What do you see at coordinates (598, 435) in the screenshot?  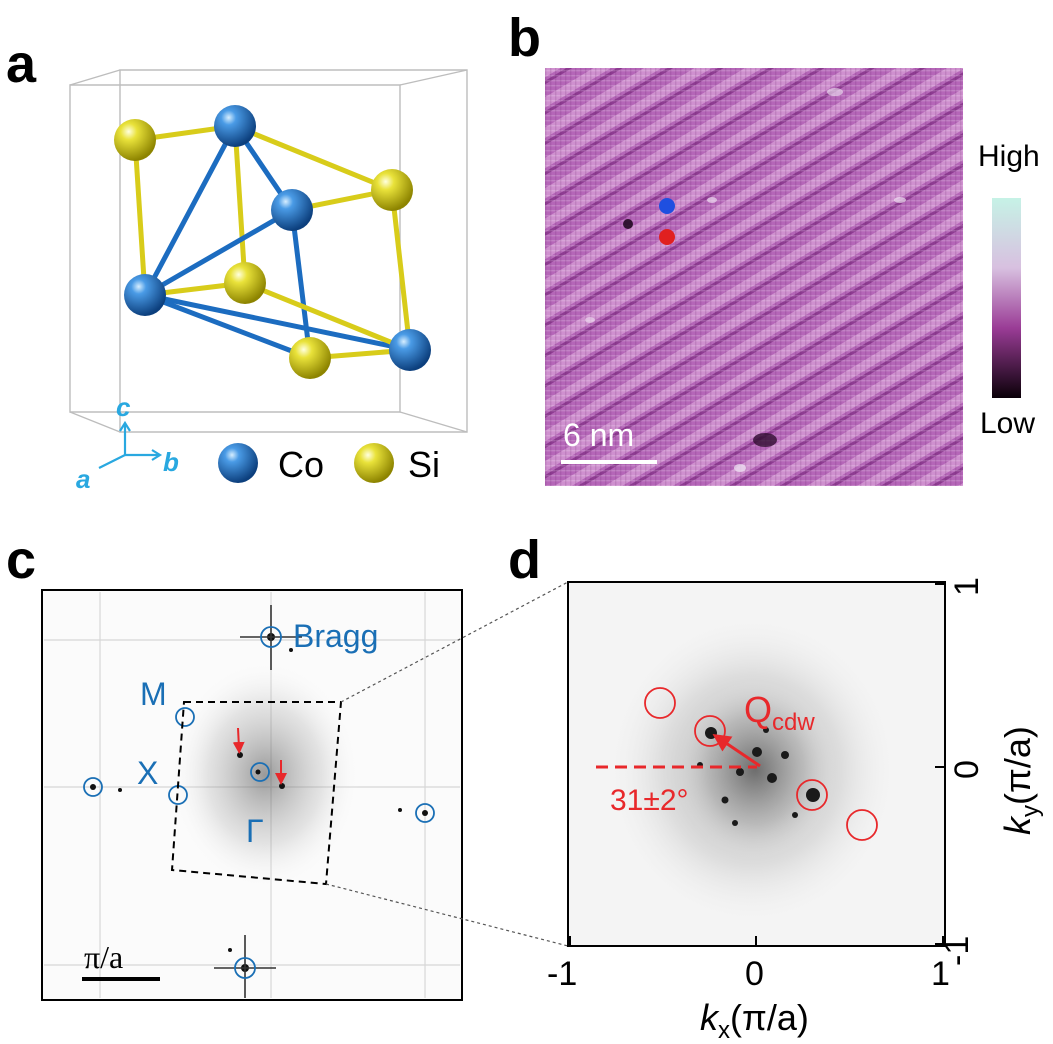 I see `scale-bar-label: 6 nm` at bounding box center [598, 435].